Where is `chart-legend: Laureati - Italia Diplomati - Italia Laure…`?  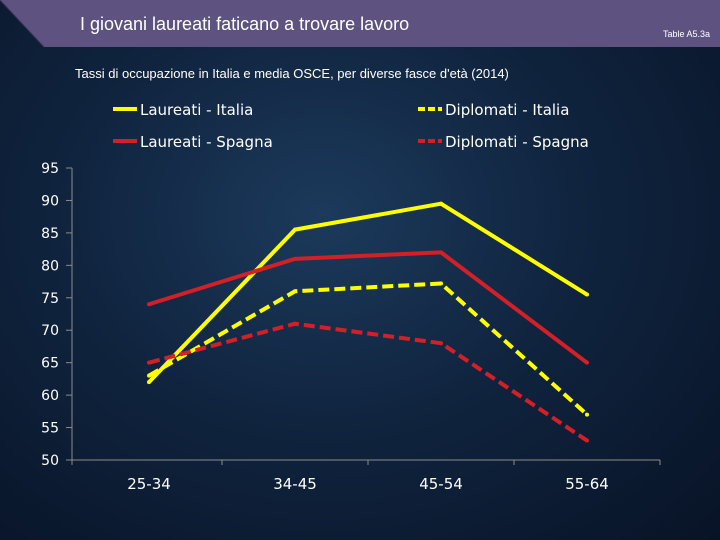 chart-legend: Laureati - Italia Diplomati - Italia Laure… is located at coordinates (351, 126).